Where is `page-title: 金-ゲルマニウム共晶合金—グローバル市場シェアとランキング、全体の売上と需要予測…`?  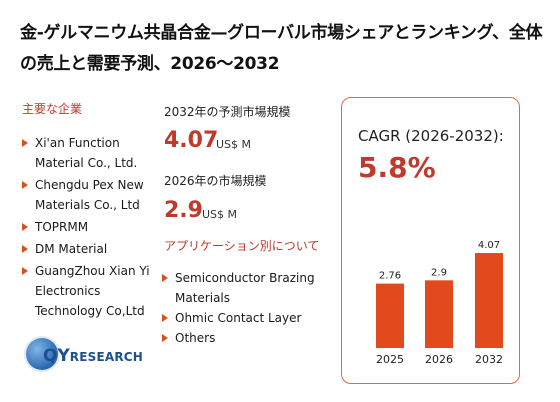
page-title: 金-ゲルマニウム共晶合金—グローバル市場シェアとランキング、全体の売上と需要予測… is located at coordinates (281, 48).